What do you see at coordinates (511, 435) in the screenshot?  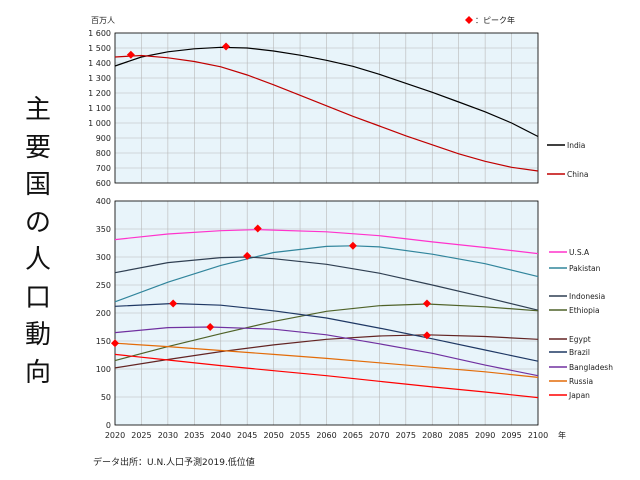 I see `bottom-x-tick-label: 2095` at bounding box center [511, 435].